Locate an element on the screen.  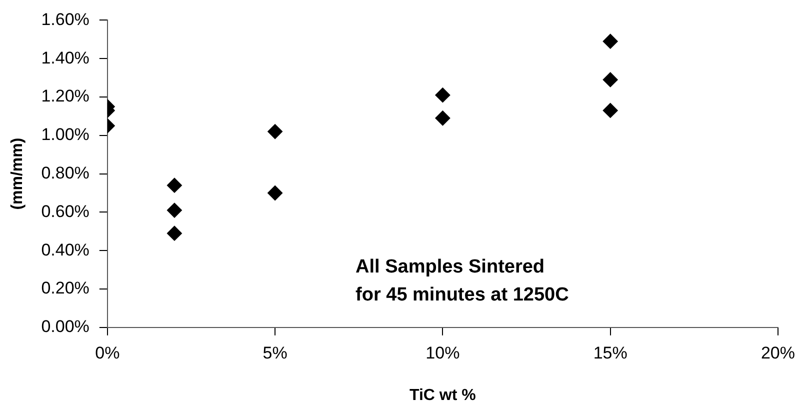
x-axis-title: TiC wt % is located at coordinates (443, 395).